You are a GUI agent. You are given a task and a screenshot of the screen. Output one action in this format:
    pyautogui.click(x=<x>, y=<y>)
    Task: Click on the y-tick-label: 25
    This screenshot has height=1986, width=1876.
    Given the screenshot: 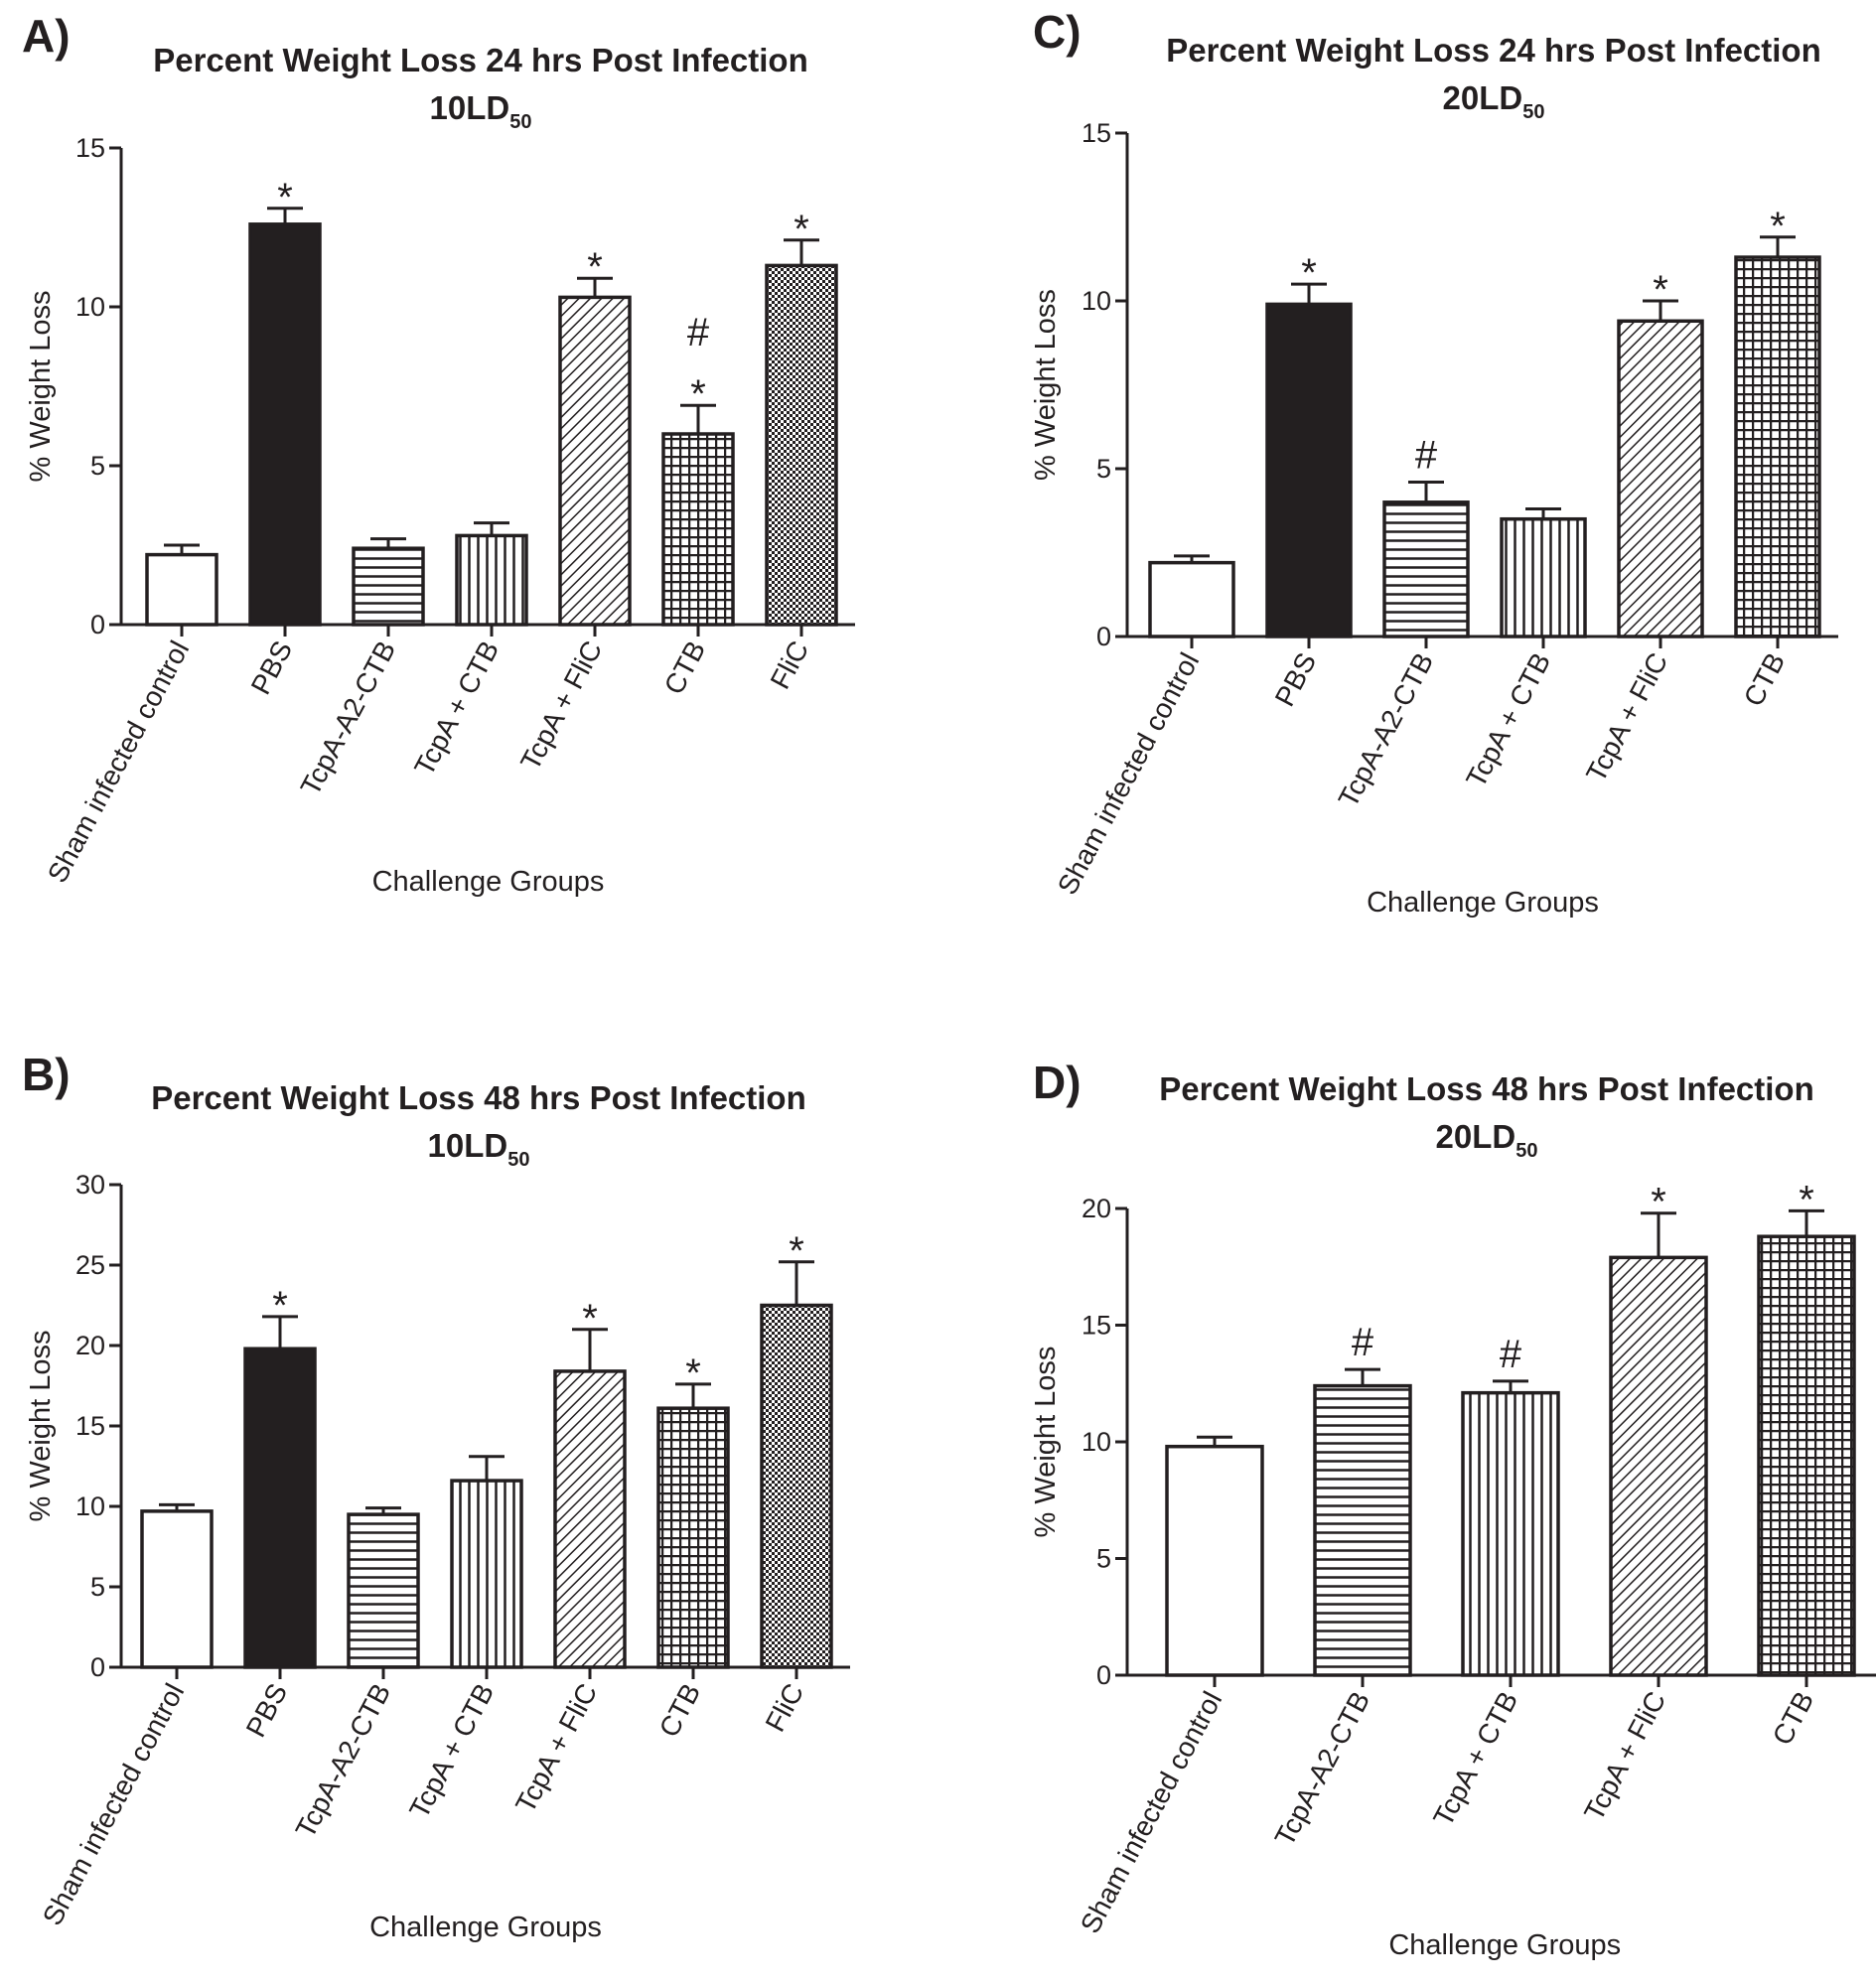 What is the action you would take?
    pyautogui.click(x=90, y=1265)
    